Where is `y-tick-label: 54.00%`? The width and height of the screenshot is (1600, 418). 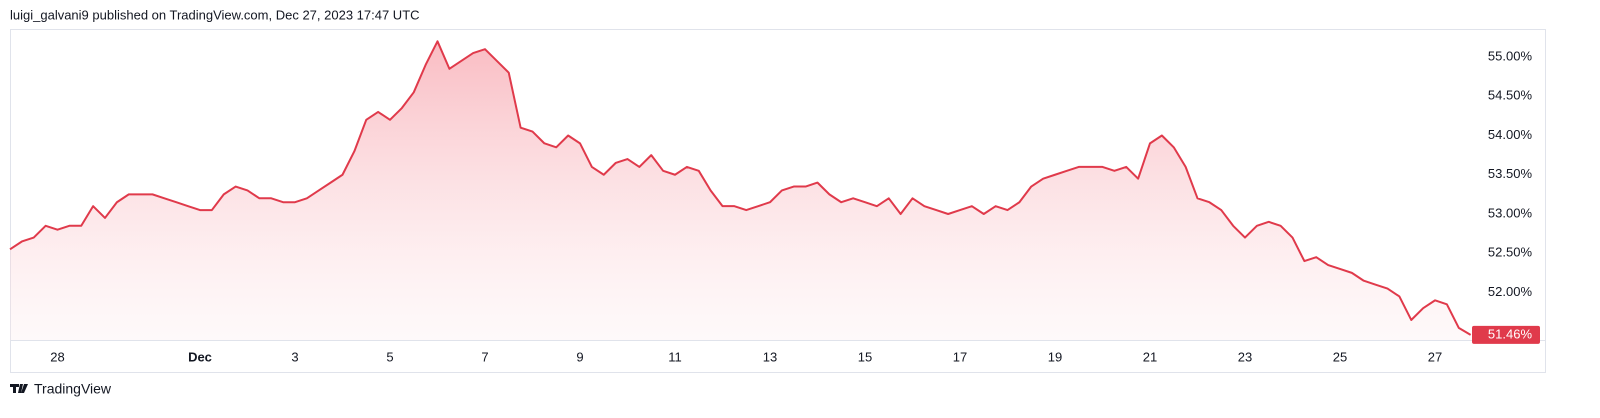
y-tick-label: 54.00% is located at coordinates (1510, 134).